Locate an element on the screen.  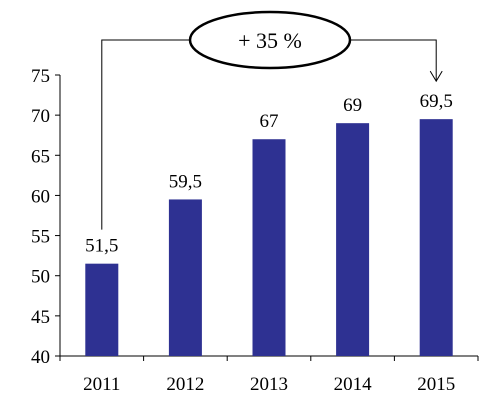
y-tick-label: 60 is located at coordinates (40, 196).